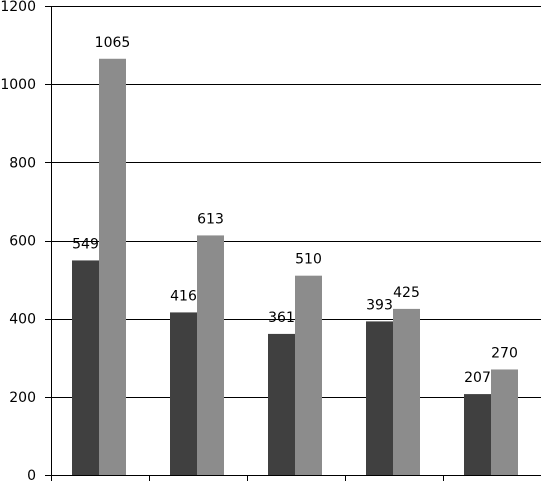  What do you see at coordinates (22, 163) in the screenshot?
I see `y-tick-label: 800` at bounding box center [22, 163].